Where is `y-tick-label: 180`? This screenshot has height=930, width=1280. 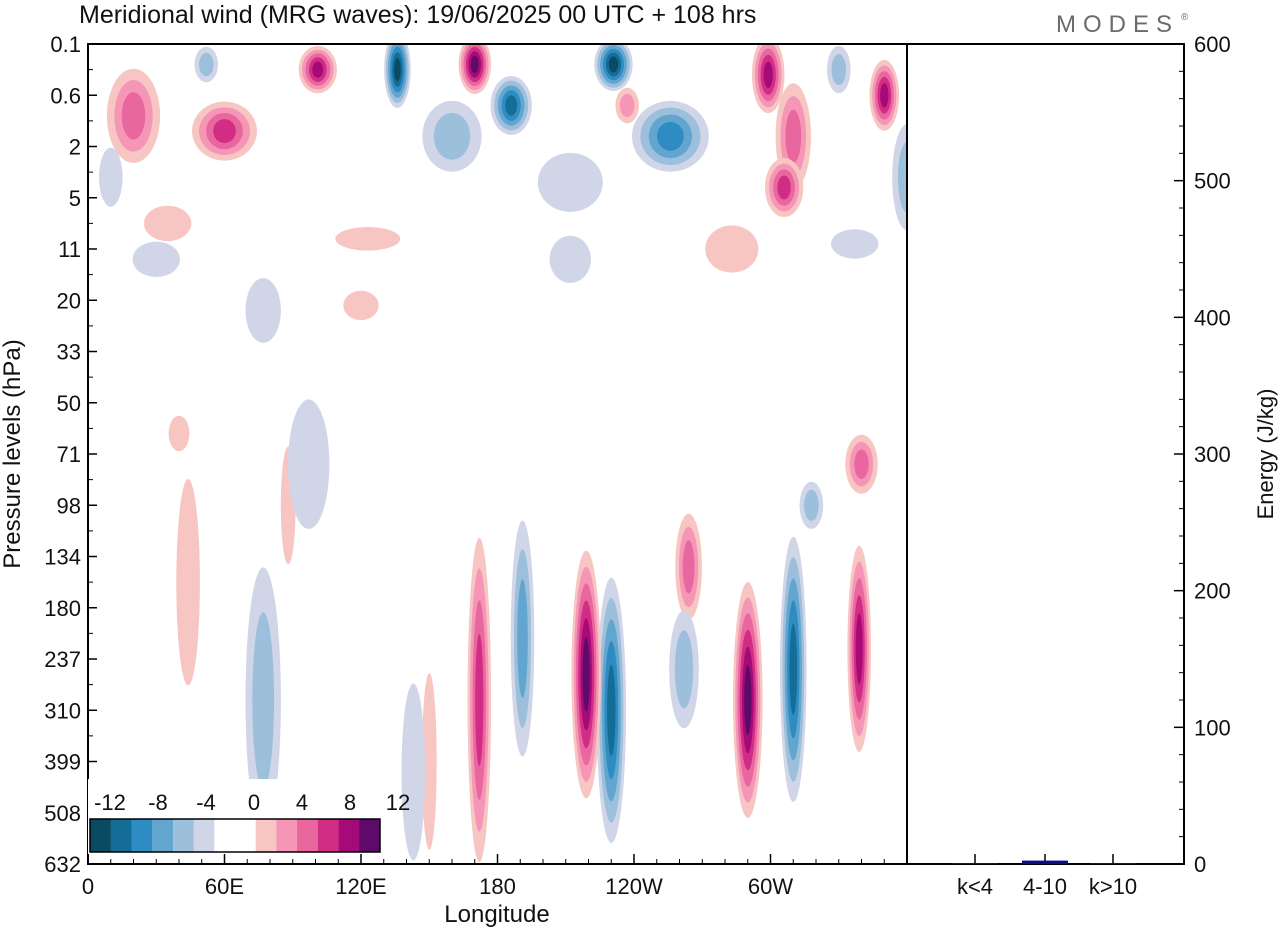
y-tick-label: 180 is located at coordinates (62, 608).